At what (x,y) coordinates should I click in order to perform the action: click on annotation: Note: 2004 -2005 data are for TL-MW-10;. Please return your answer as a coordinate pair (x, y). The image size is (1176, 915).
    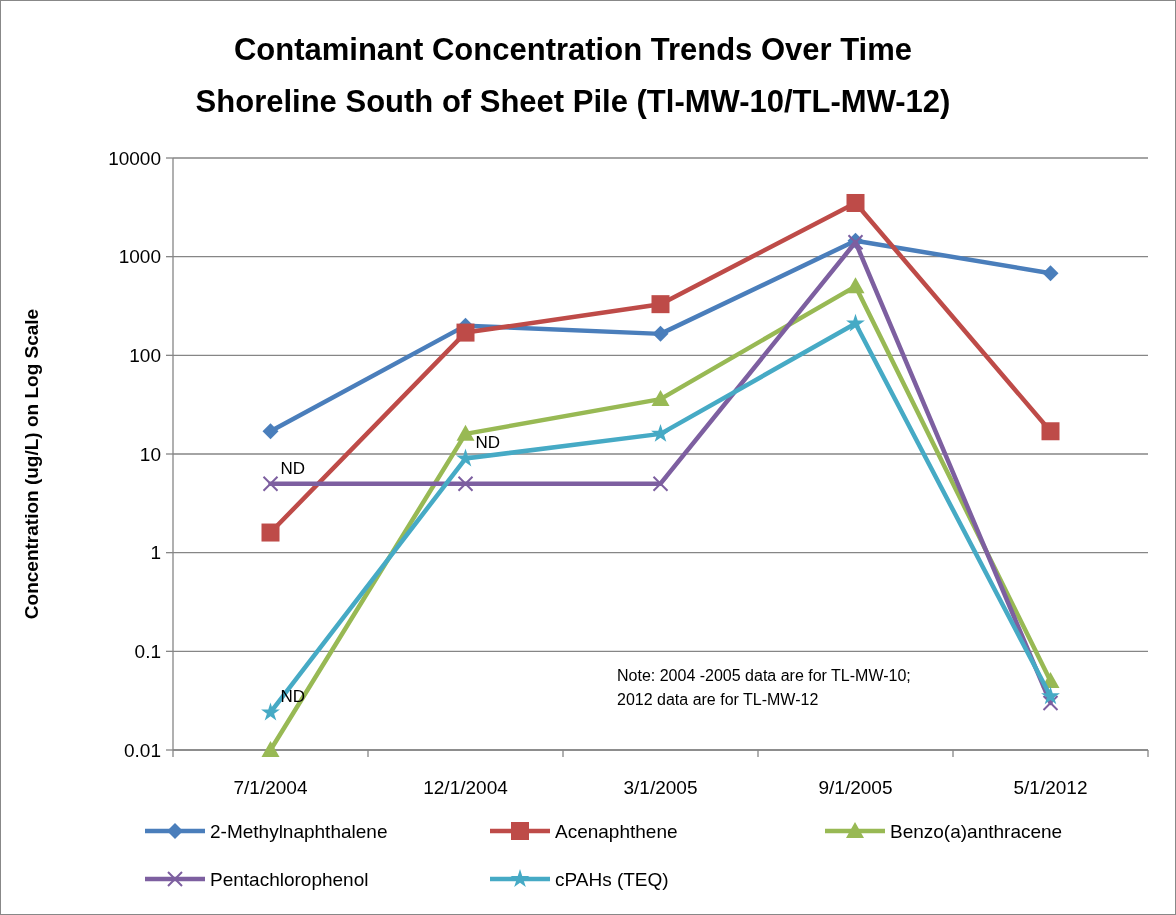
    Looking at the image, I should click on (764, 675).